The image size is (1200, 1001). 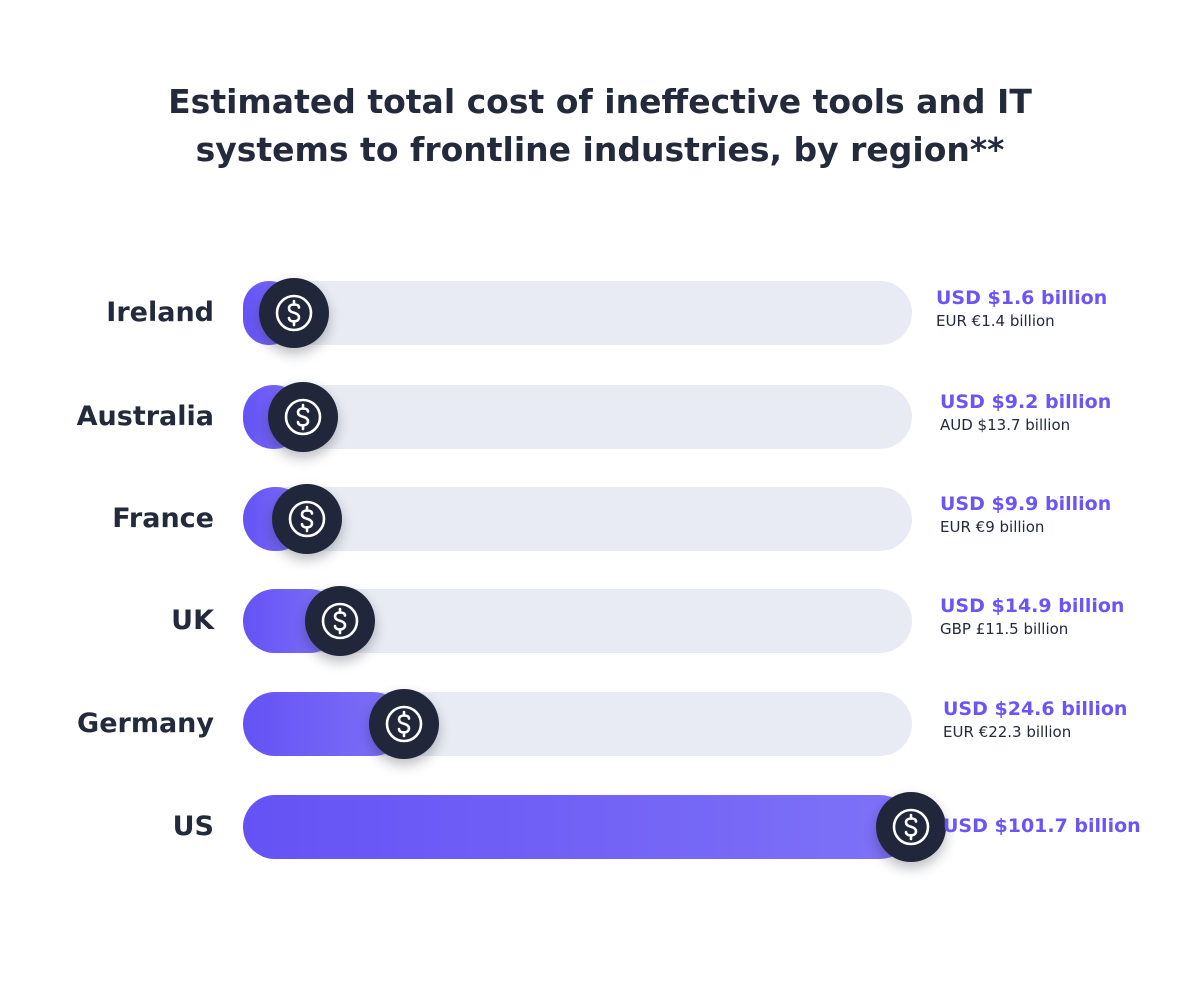 I want to click on bar-row: US USD $101.7 billion, so click(x=600, y=827).